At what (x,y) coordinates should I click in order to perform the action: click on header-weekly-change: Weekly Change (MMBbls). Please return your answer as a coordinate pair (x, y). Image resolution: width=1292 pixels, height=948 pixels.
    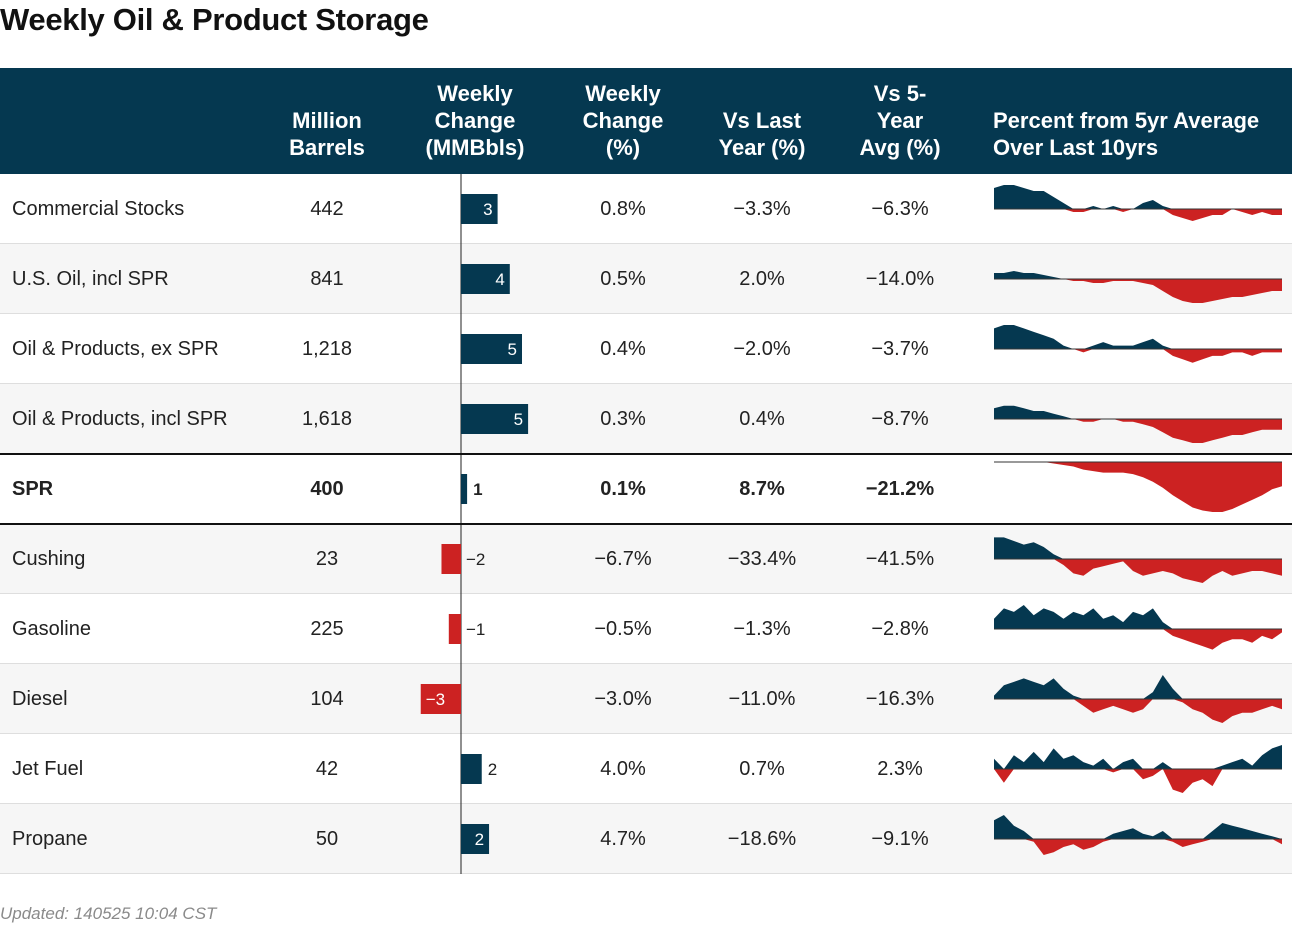
    Looking at the image, I should click on (475, 120).